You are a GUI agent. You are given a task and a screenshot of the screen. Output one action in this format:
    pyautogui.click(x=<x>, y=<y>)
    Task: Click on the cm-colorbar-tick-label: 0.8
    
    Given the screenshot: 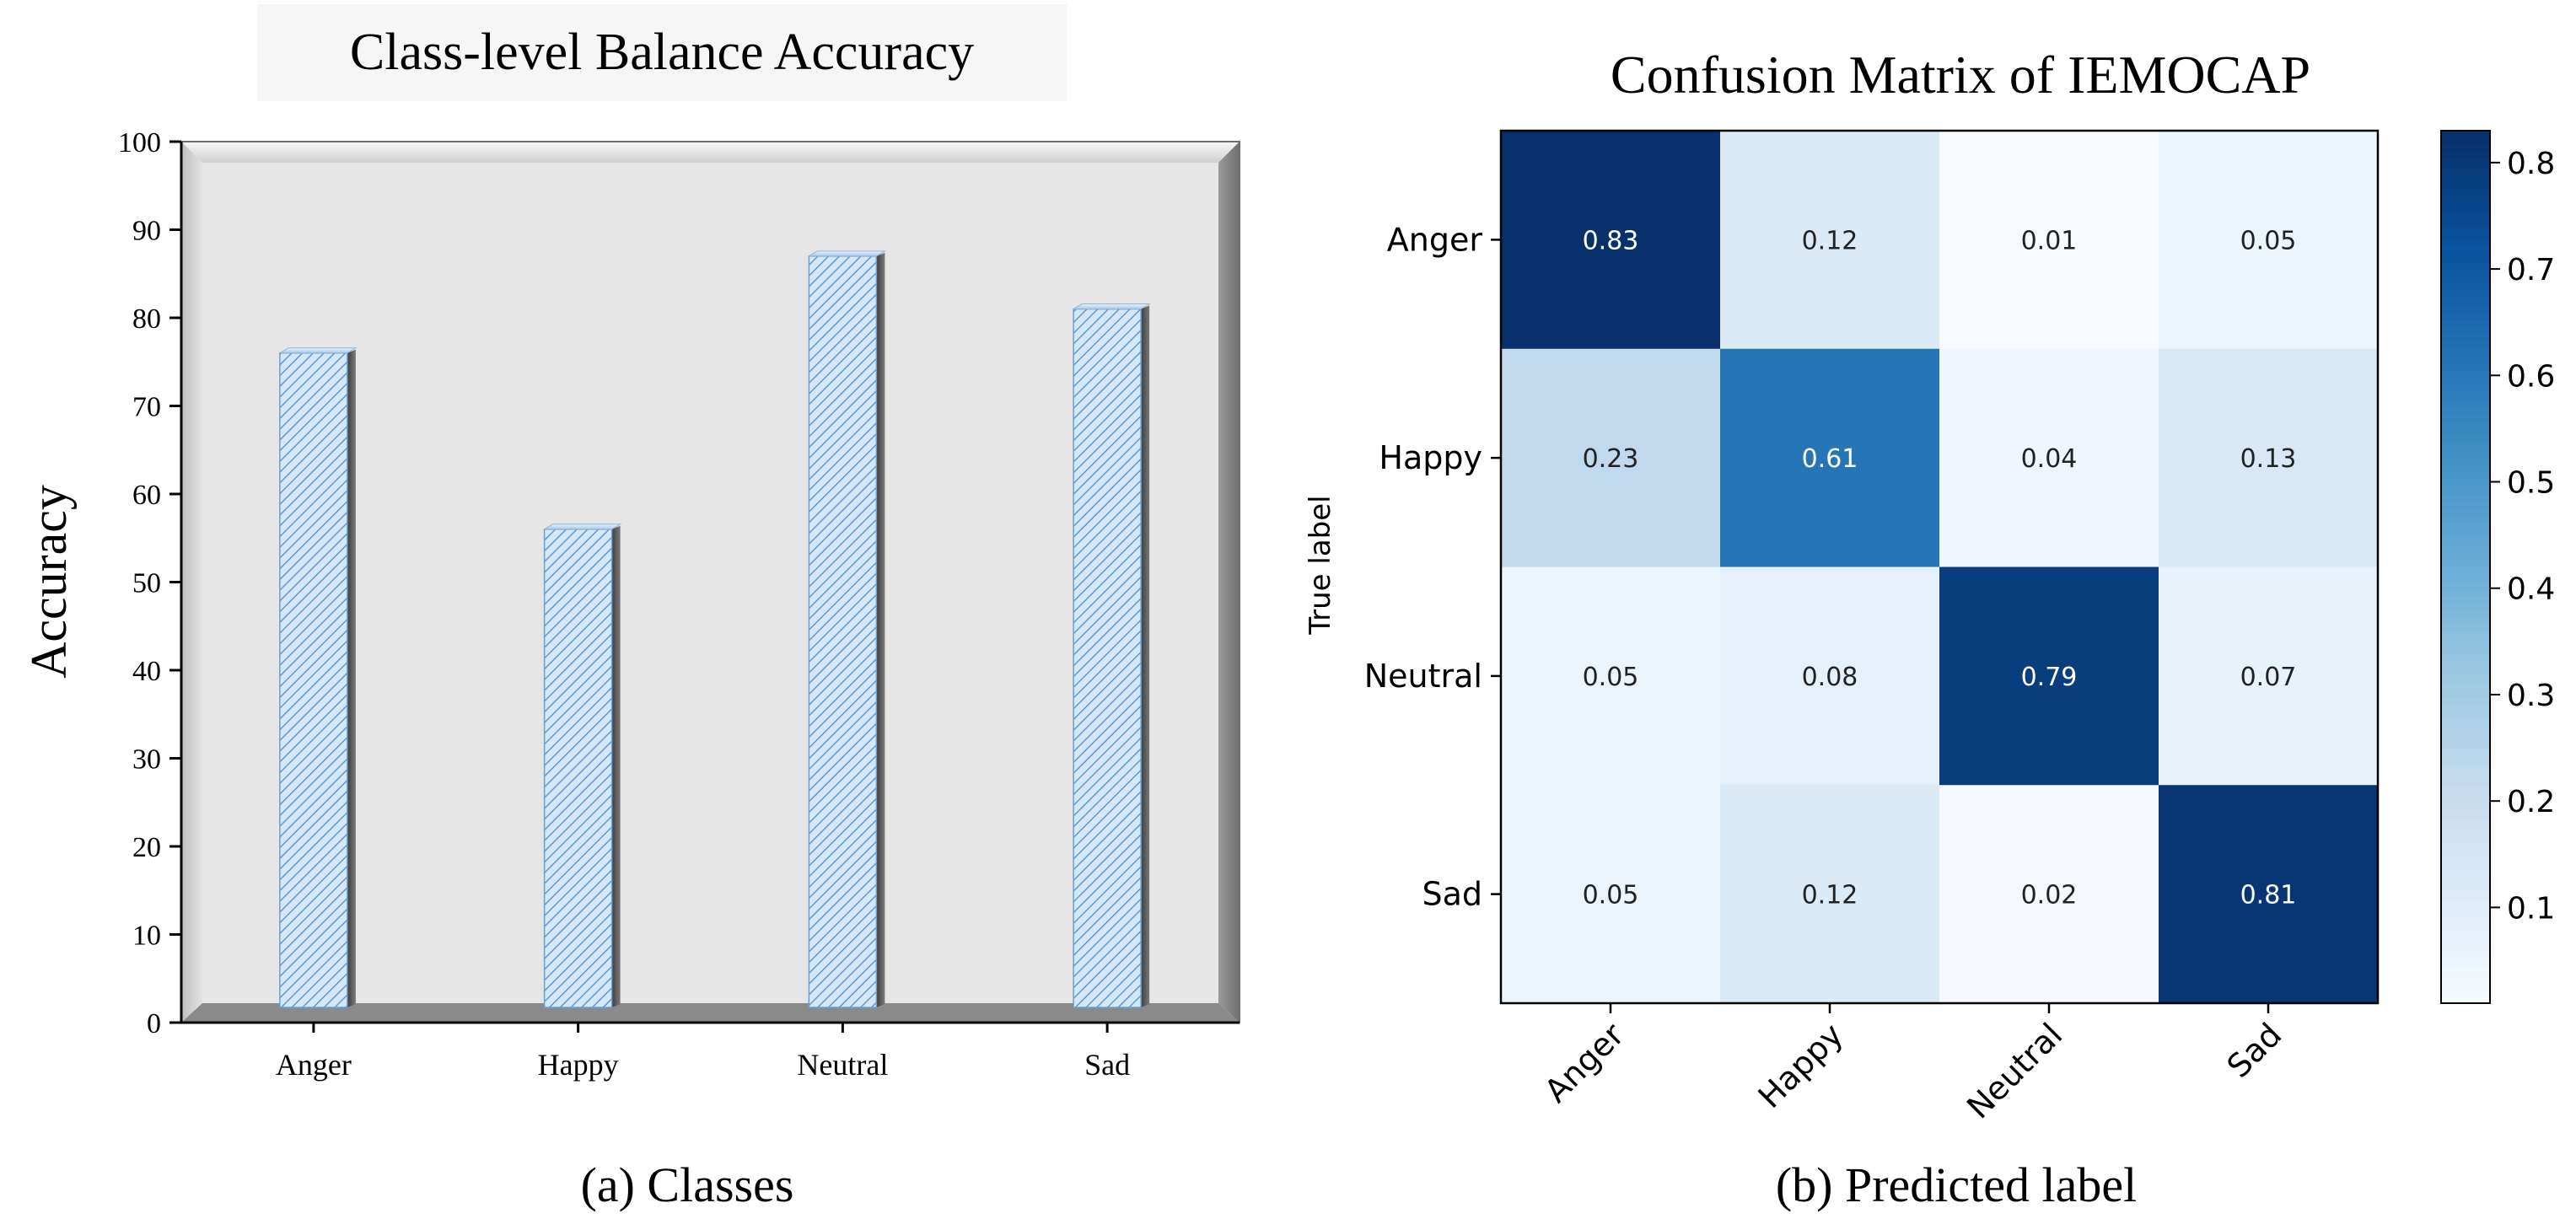 What is the action you would take?
    pyautogui.click(x=2531, y=164)
    